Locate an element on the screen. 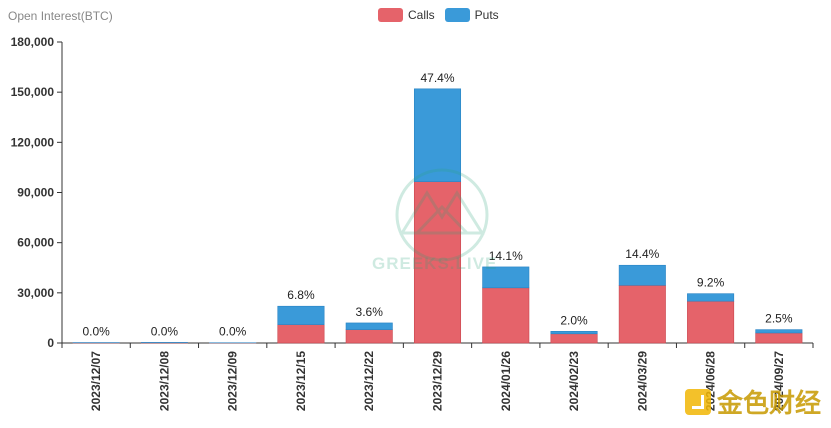  watermark-text: GREEKS.LIVE is located at coordinates (435, 263).